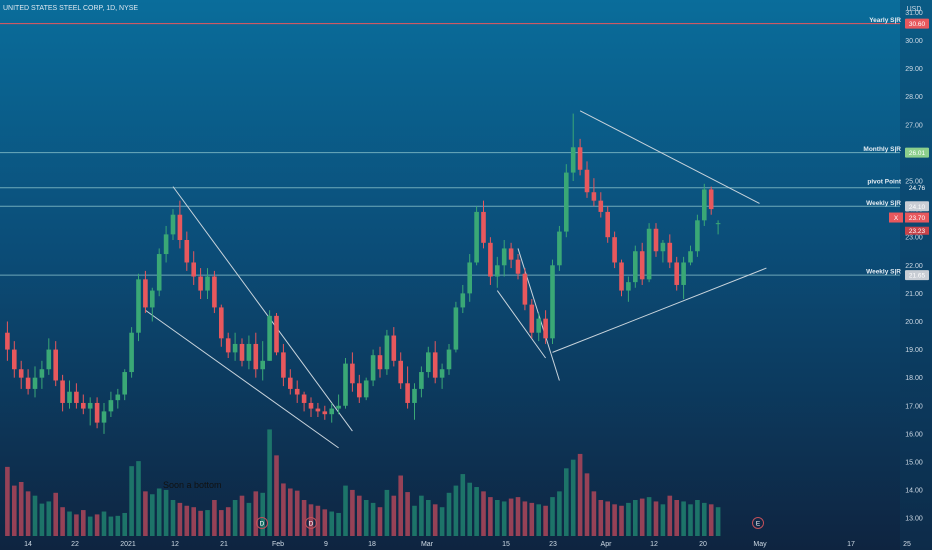  I want to click on event-marker-label: D, so click(262, 524).